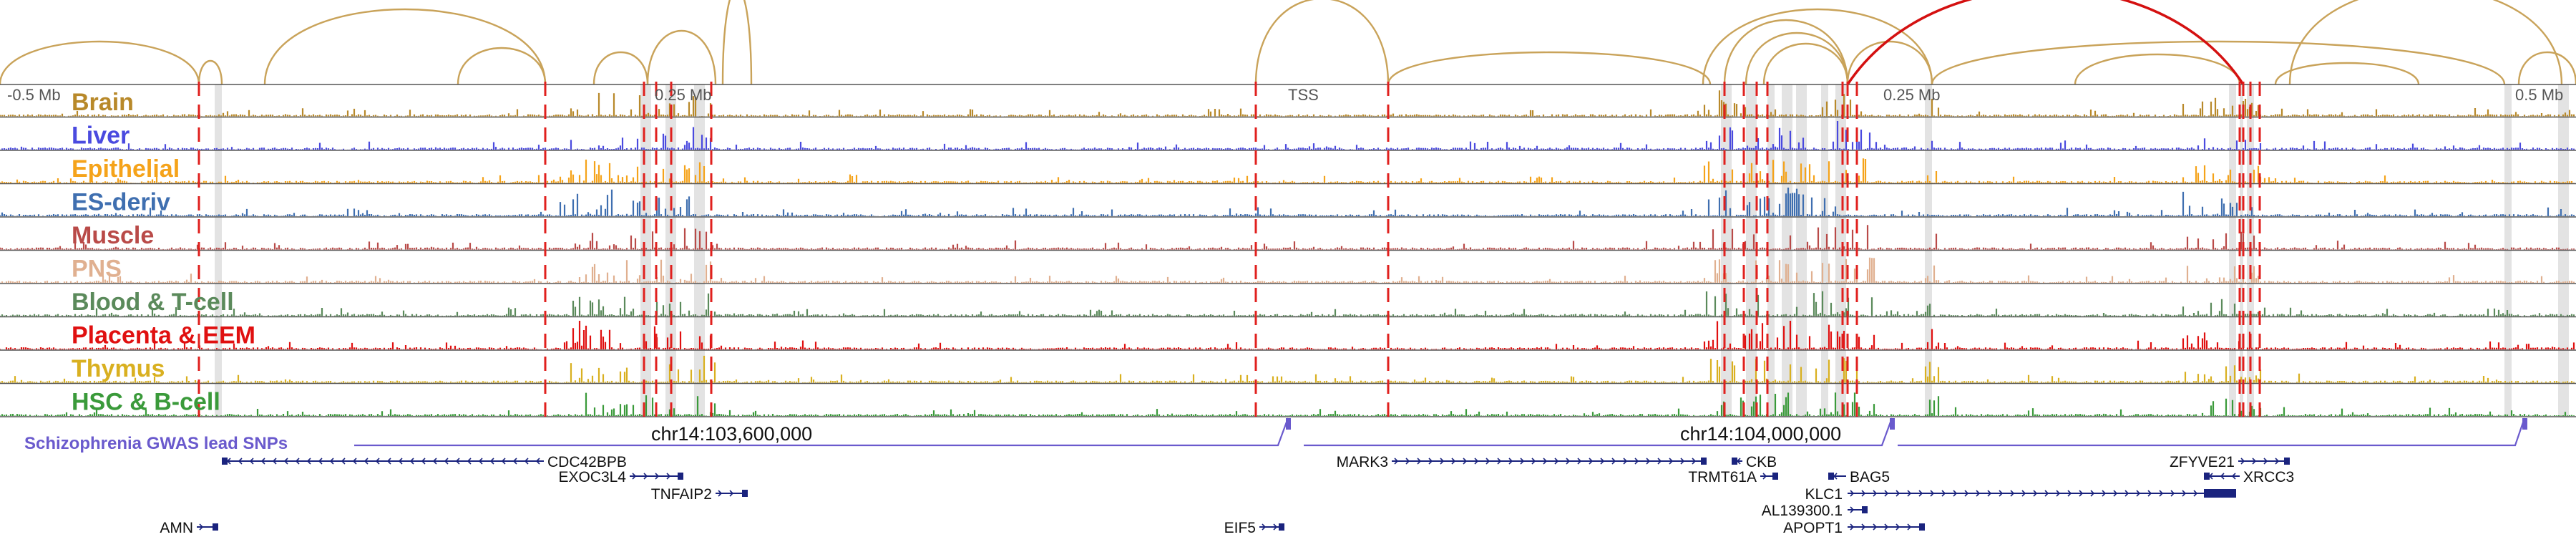  Describe the element at coordinates (1824, 494) in the screenshot. I see `gene-label: KLC1` at that location.